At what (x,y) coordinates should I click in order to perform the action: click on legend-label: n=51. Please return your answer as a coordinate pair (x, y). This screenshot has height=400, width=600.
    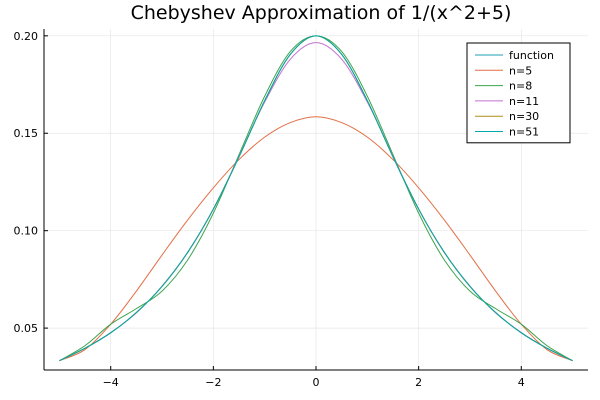
    Looking at the image, I should click on (524, 132).